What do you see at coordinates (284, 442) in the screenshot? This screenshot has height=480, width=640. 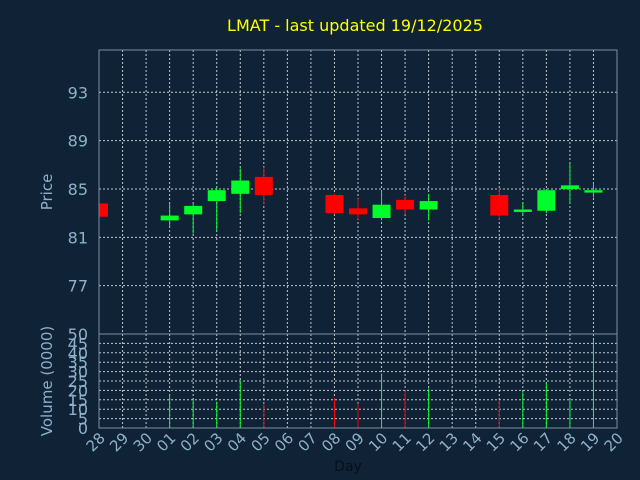 I see `x-tick-label: 06` at bounding box center [284, 442].